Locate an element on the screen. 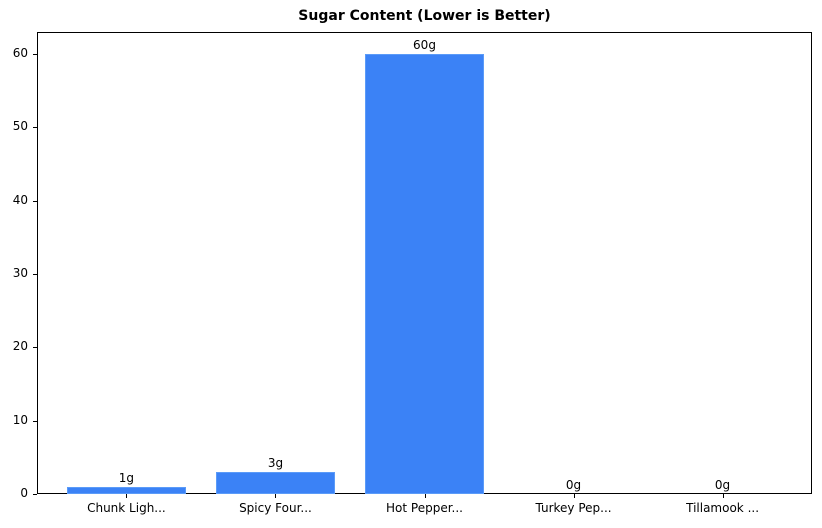  y-tick-label: 10 is located at coordinates (20, 419).